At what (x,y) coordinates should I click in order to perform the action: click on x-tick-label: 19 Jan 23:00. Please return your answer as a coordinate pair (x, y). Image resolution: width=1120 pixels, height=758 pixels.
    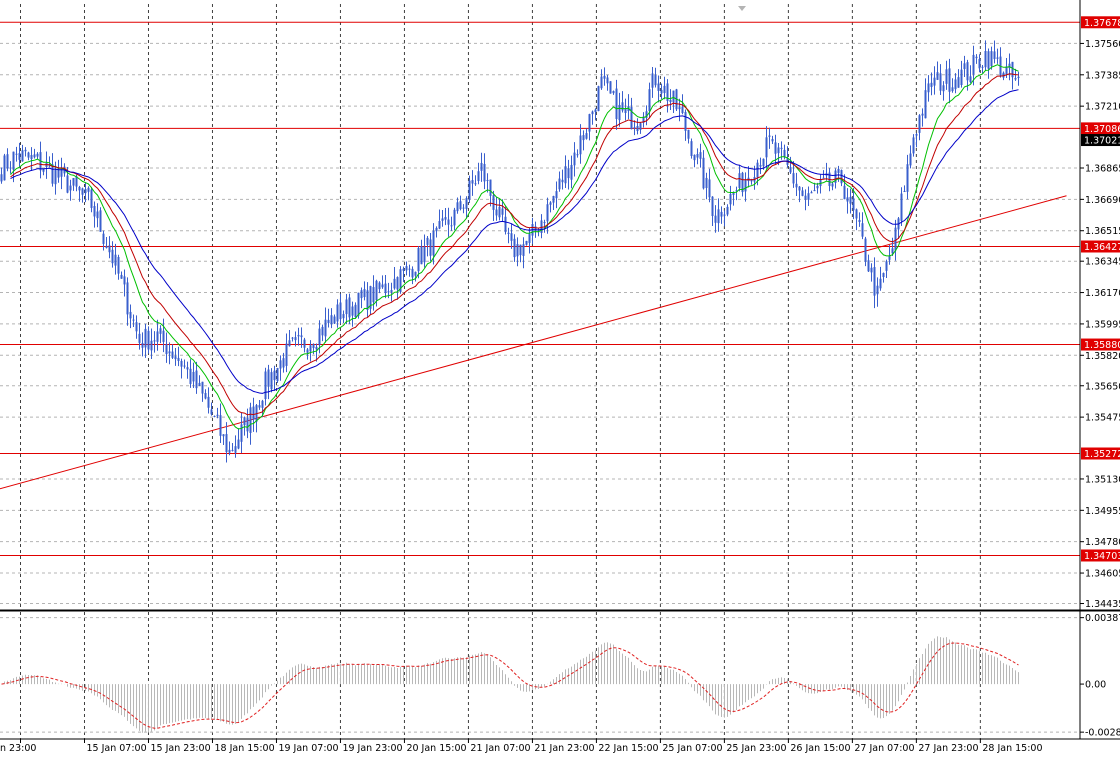
    Looking at the image, I should click on (372, 748).